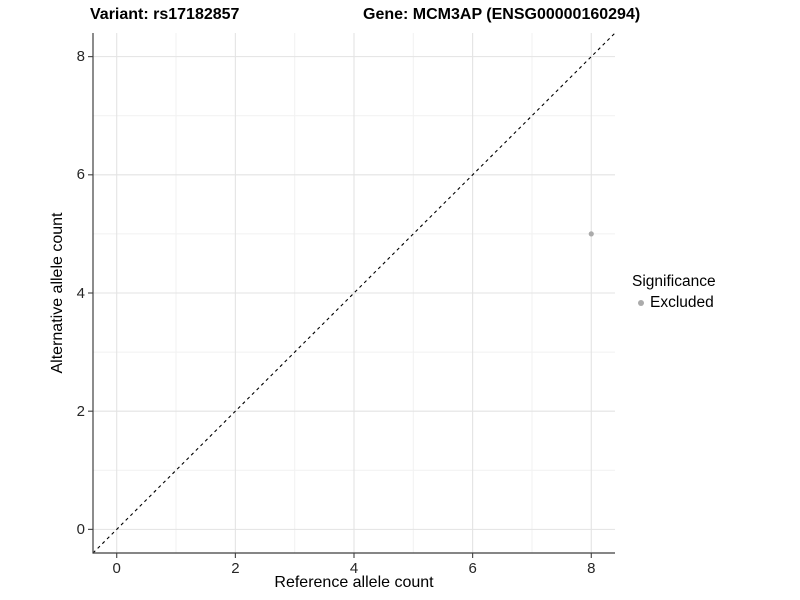 Image resolution: width=800 pixels, height=600 pixels. Describe the element at coordinates (674, 292) in the screenshot. I see `legend: Significance Excluded` at that location.